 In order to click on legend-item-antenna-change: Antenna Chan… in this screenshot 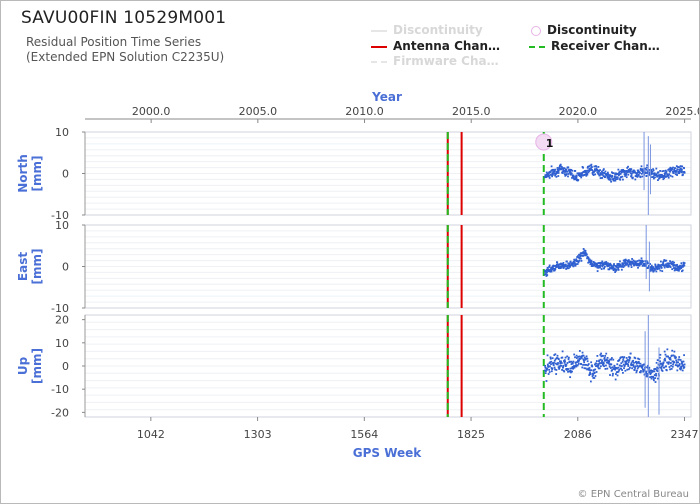, I will do `click(435, 46)`.